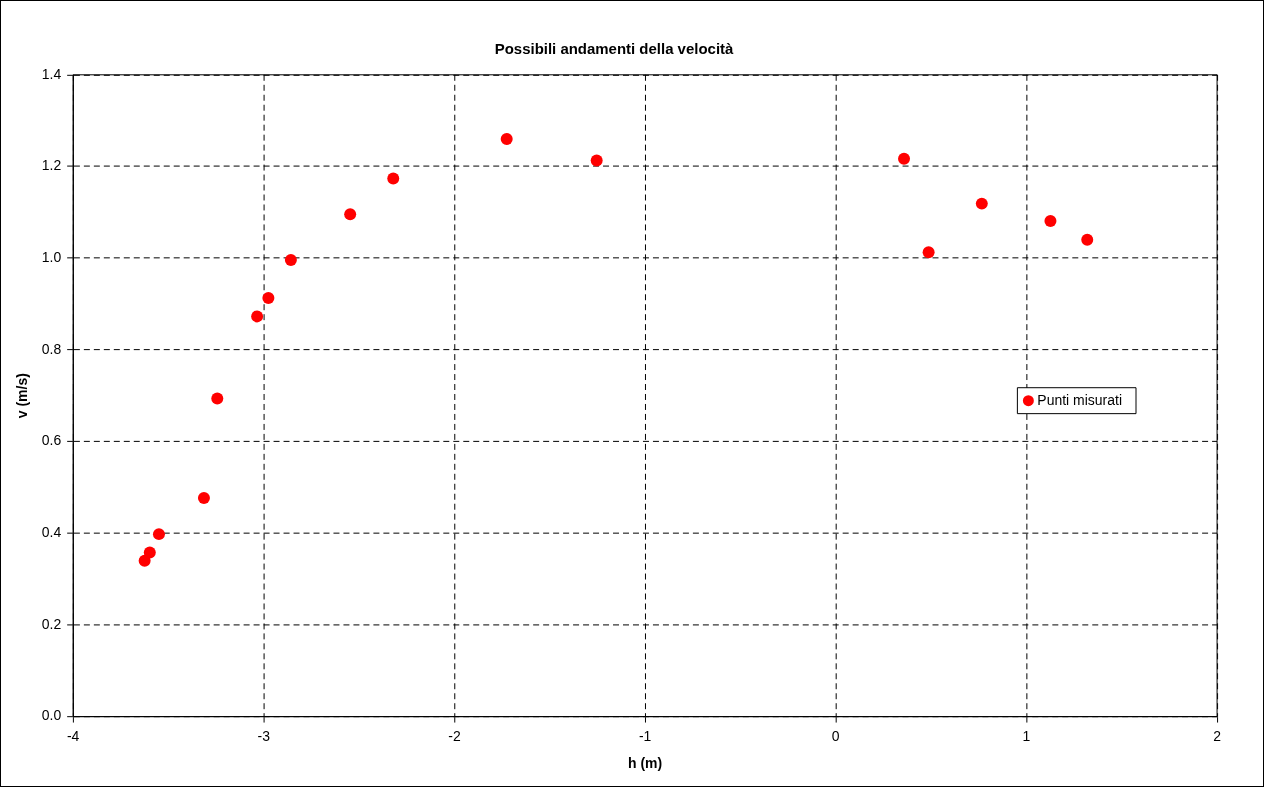 This screenshot has height=789, width=1266. I want to click on legend-label: Punti misurati, so click(1080, 399).